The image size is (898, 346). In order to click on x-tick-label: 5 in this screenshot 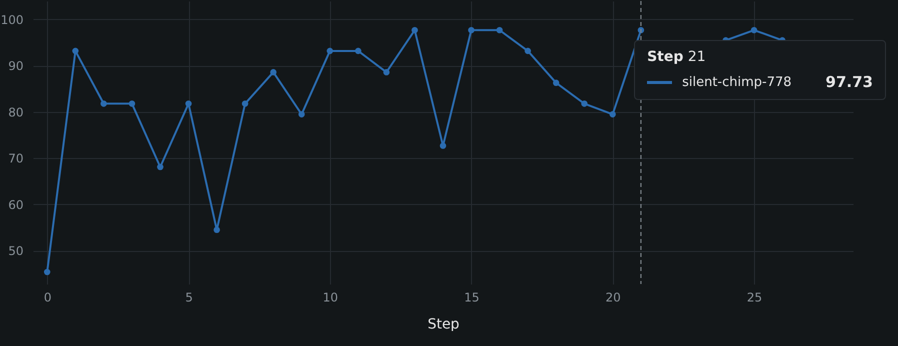, I will do `click(189, 297)`.